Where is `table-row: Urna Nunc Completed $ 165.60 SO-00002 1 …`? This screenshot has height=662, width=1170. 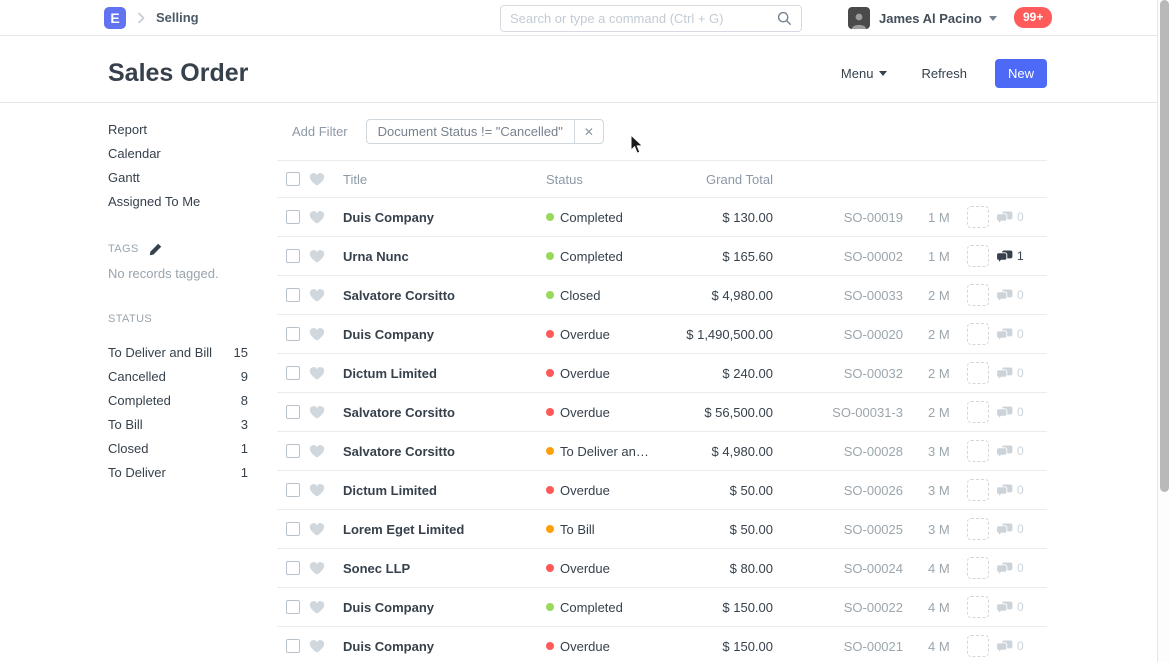 table-row: Urna Nunc Completed $ 165.60 SO-00002 1 … is located at coordinates (662, 256).